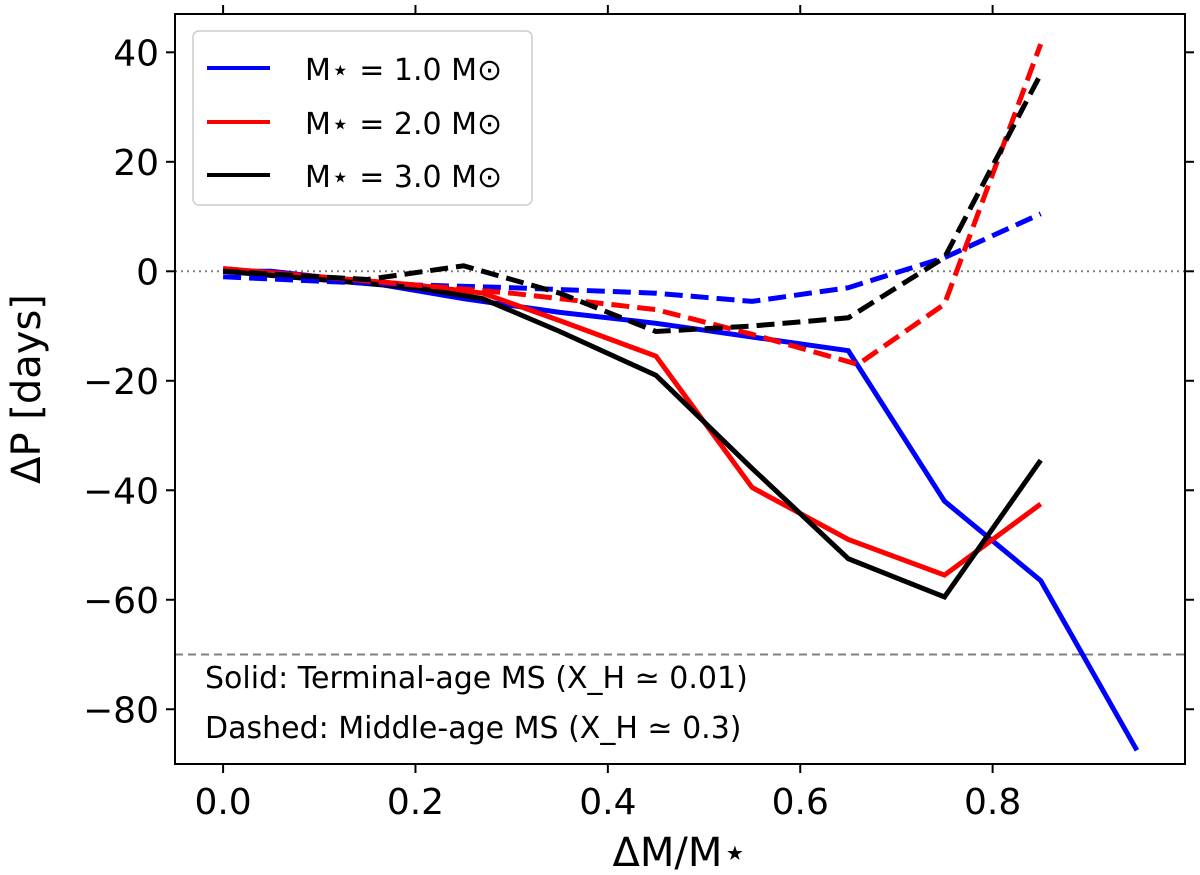  I want to click on series-line-1-0-dashed, so click(632, 257).